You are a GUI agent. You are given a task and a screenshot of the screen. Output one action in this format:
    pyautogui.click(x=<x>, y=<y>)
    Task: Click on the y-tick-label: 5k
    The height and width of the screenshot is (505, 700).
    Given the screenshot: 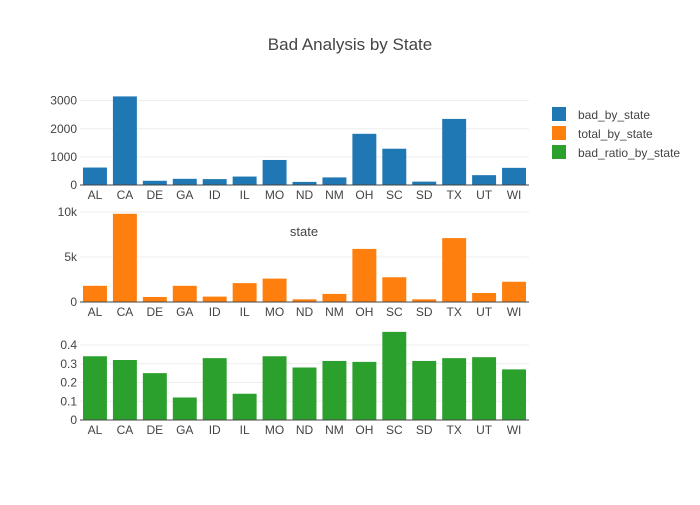 What is the action you would take?
    pyautogui.click(x=71, y=257)
    